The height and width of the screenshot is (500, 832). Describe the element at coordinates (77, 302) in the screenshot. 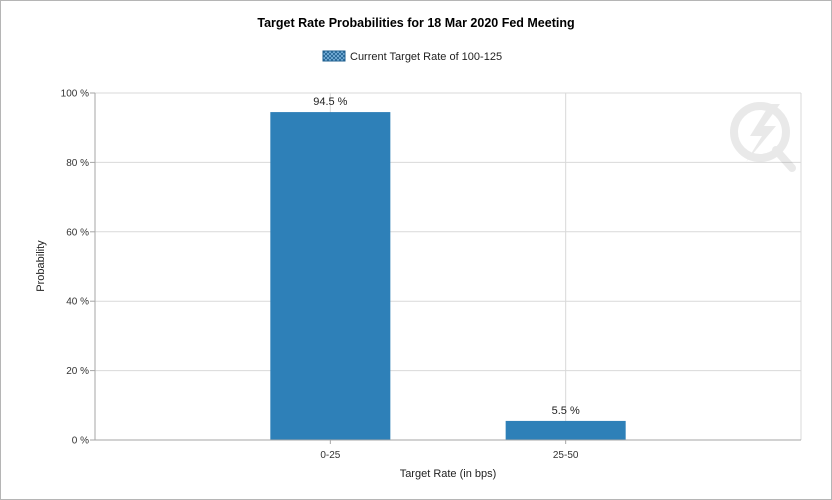

I see `y-tick-label: 40 %` at that location.